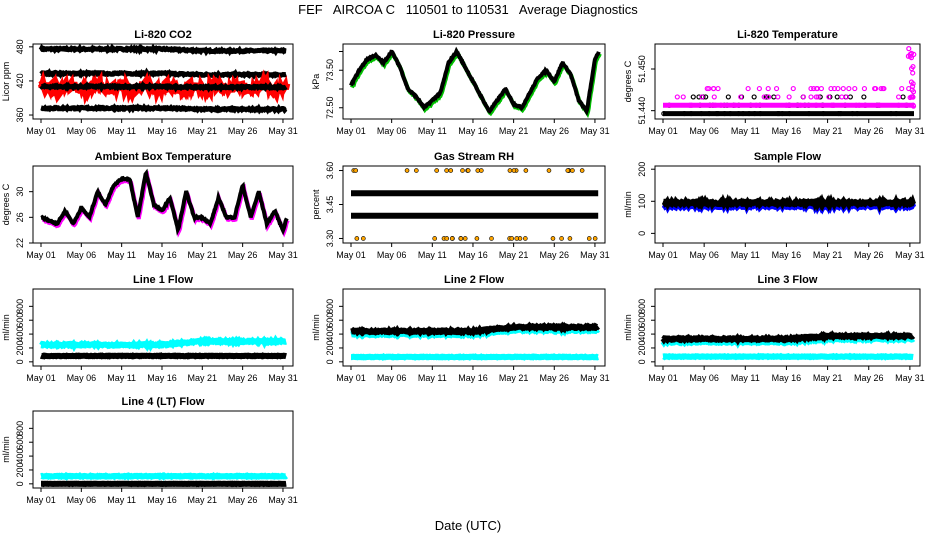  Describe the element at coordinates (642, 111) in the screenshot. I see `y-tick-label: 51.440` at that location.